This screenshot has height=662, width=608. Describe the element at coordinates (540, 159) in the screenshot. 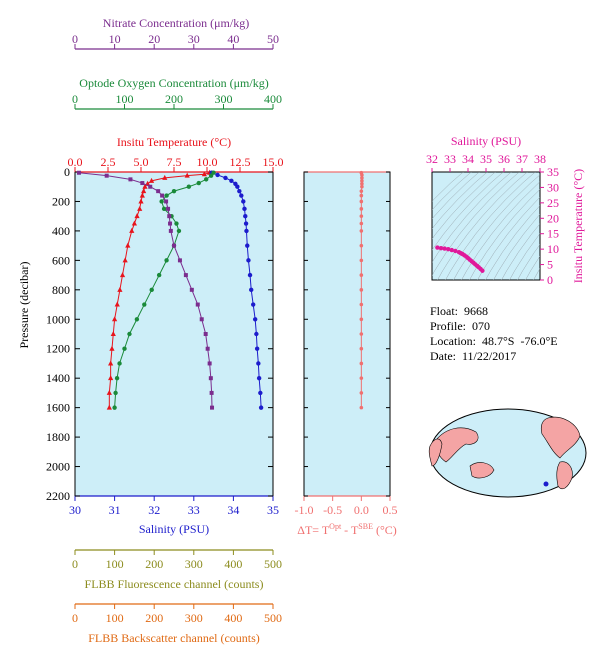

I see `ts-x-tick-label: 38` at that location.